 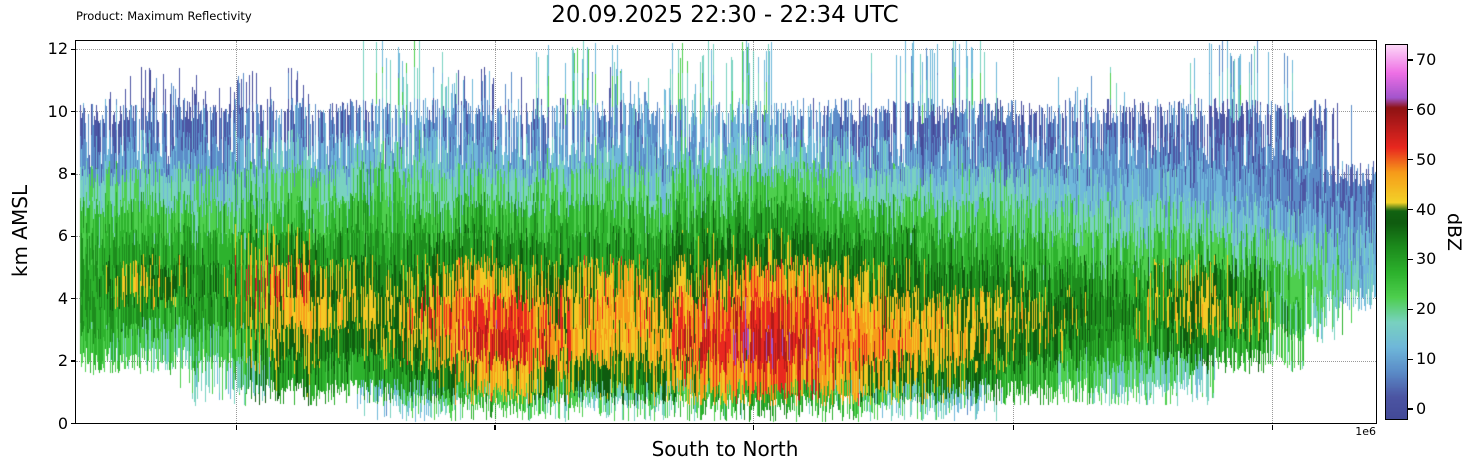 What do you see at coordinates (57, 49) in the screenshot?
I see `y-tick-label: 12` at bounding box center [57, 49].